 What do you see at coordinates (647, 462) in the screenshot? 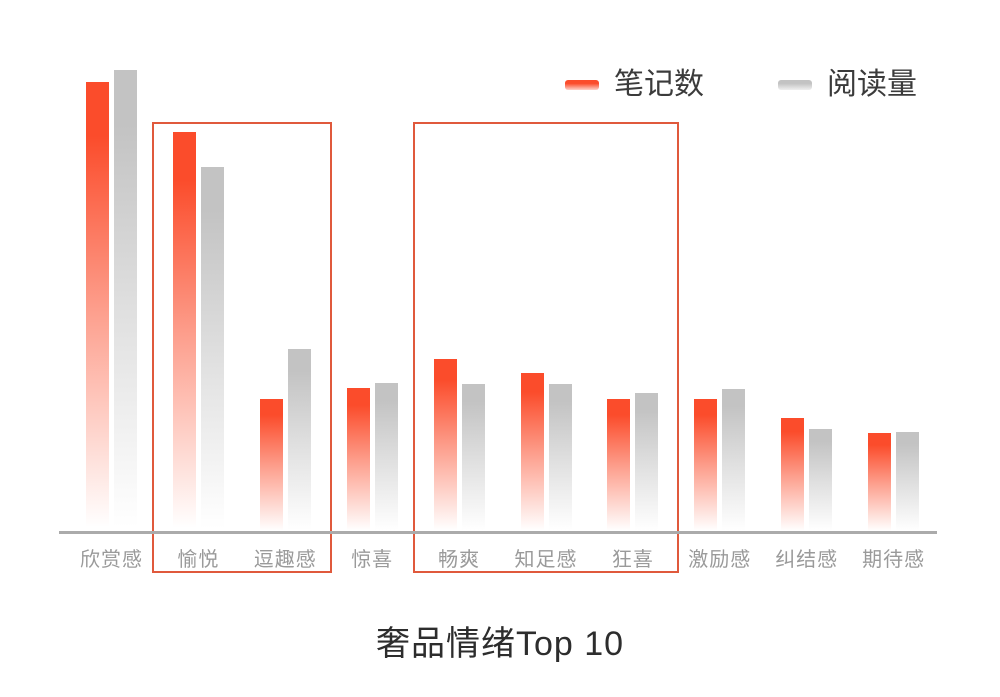
I see `bar-reads-狂喜` at bounding box center [647, 462].